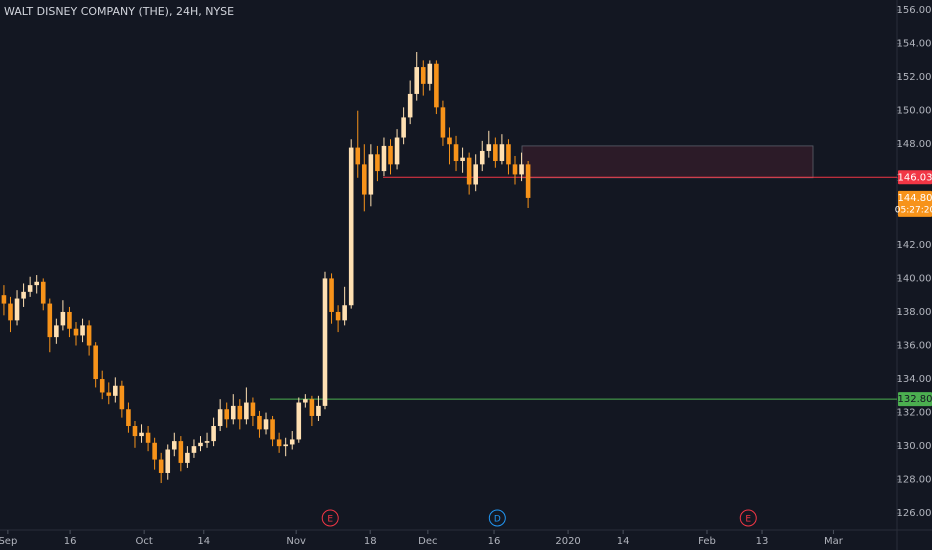 The width and height of the screenshot is (932, 550). Describe the element at coordinates (707, 541) in the screenshot. I see `x-tick-label: Feb` at that location.